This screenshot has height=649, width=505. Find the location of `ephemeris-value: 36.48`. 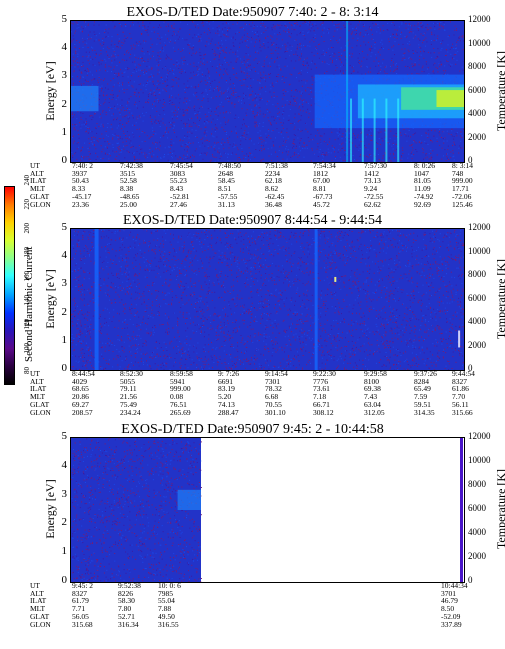

ephemeris-value: 36.48 is located at coordinates (273, 204).